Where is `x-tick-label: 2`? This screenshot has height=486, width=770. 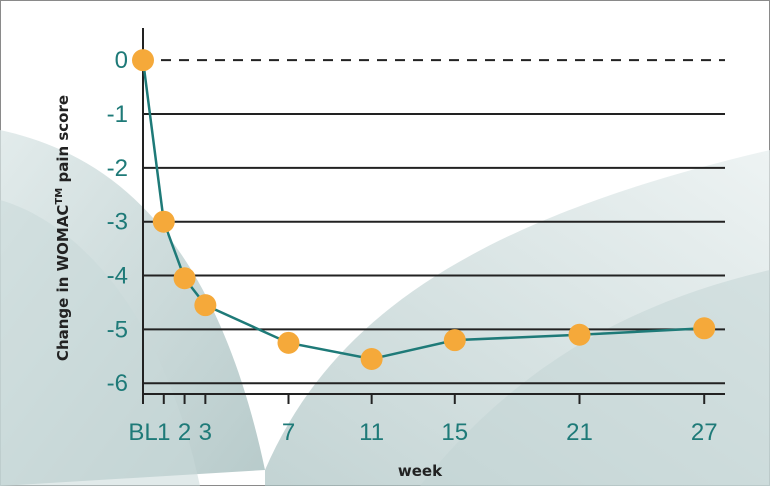
x-tick-label: 2 is located at coordinates (184, 432).